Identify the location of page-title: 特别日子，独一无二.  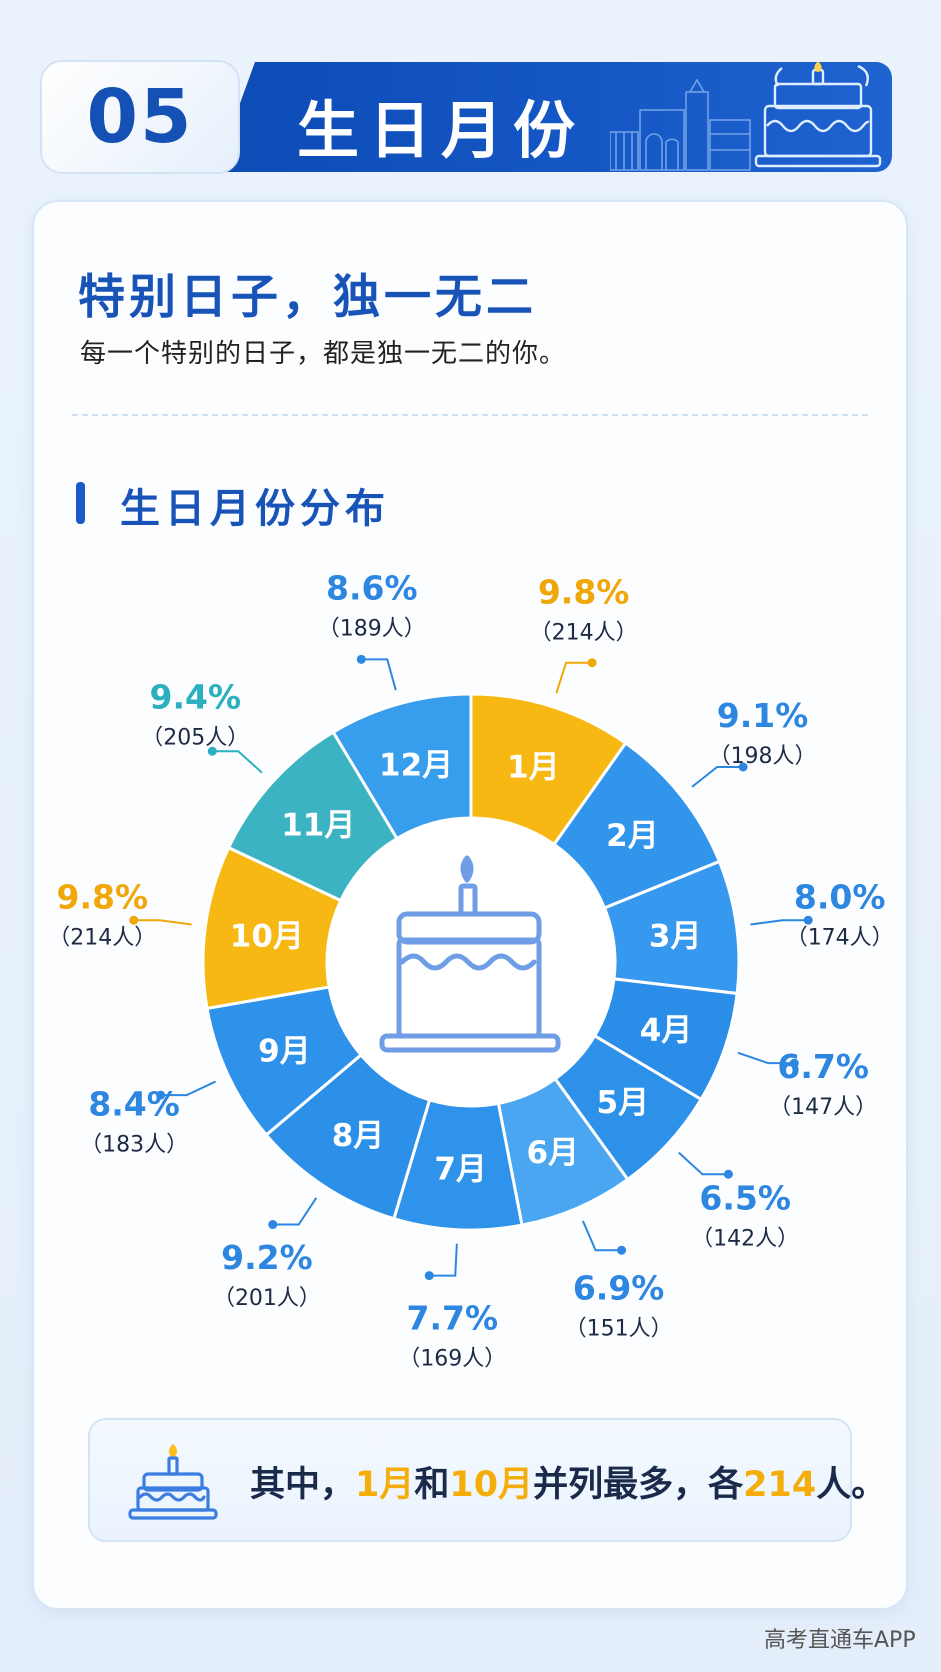
(307, 297).